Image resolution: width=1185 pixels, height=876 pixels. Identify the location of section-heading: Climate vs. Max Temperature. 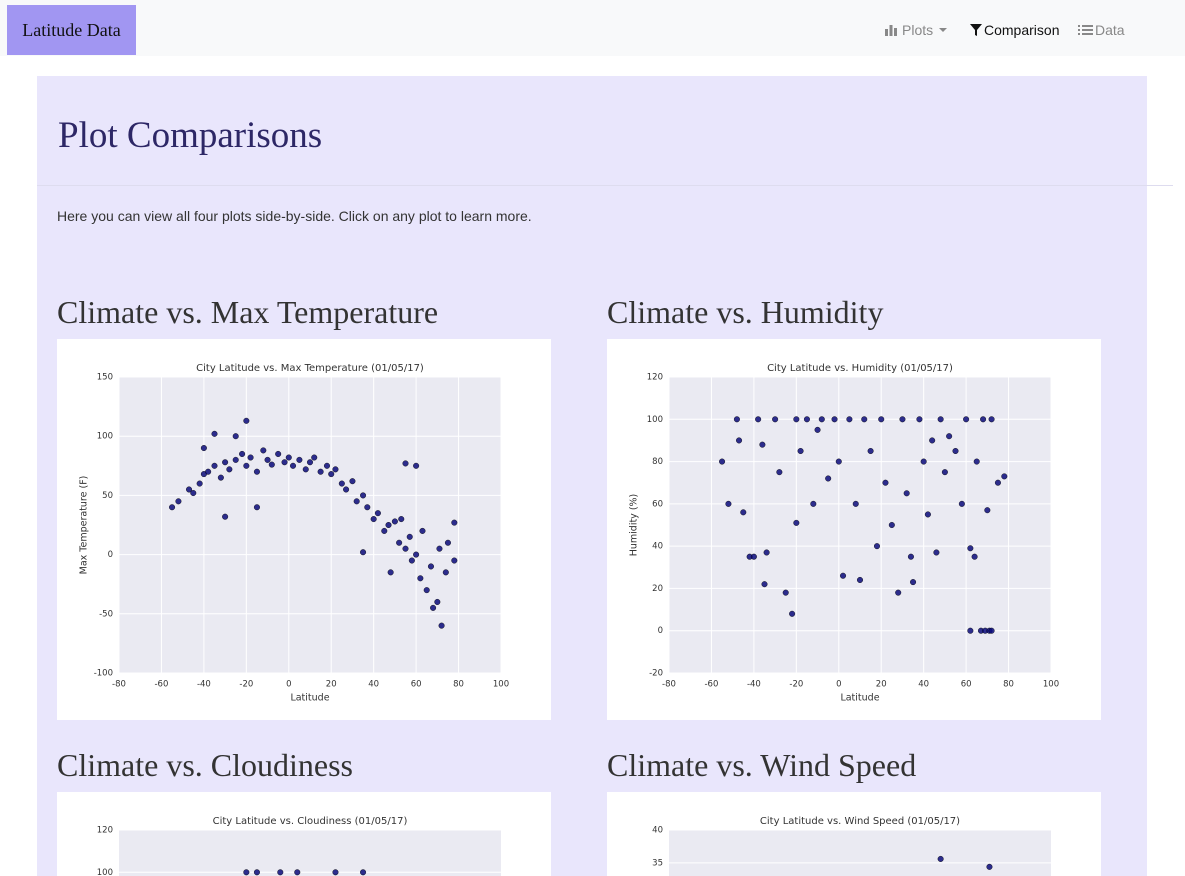
(248, 312).